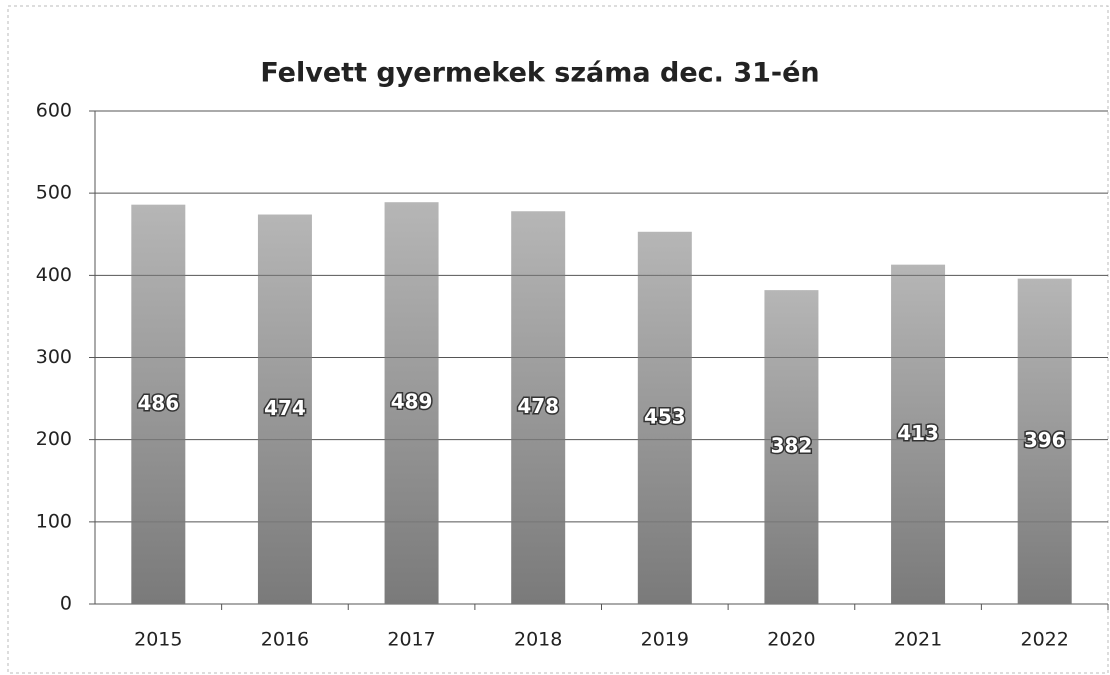  I want to click on chart-title: Felvett gyermekek száma dec. 31-én, so click(539, 73).